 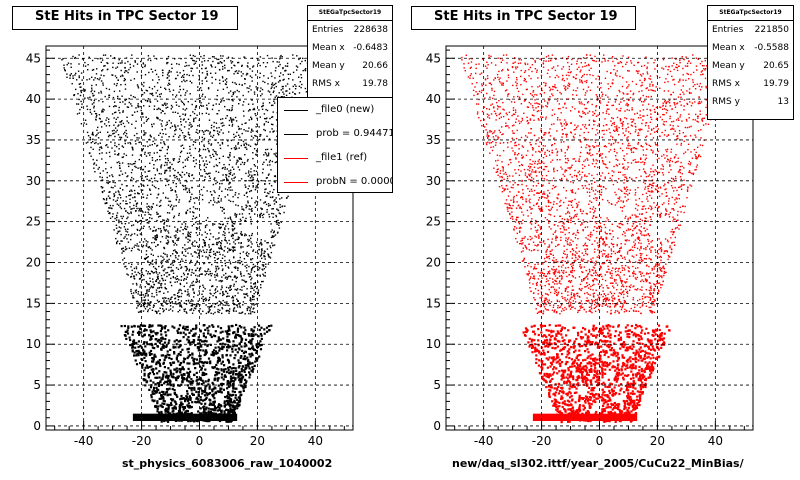 I want to click on stats-row: Mean y 20.65, so click(x=750, y=66).